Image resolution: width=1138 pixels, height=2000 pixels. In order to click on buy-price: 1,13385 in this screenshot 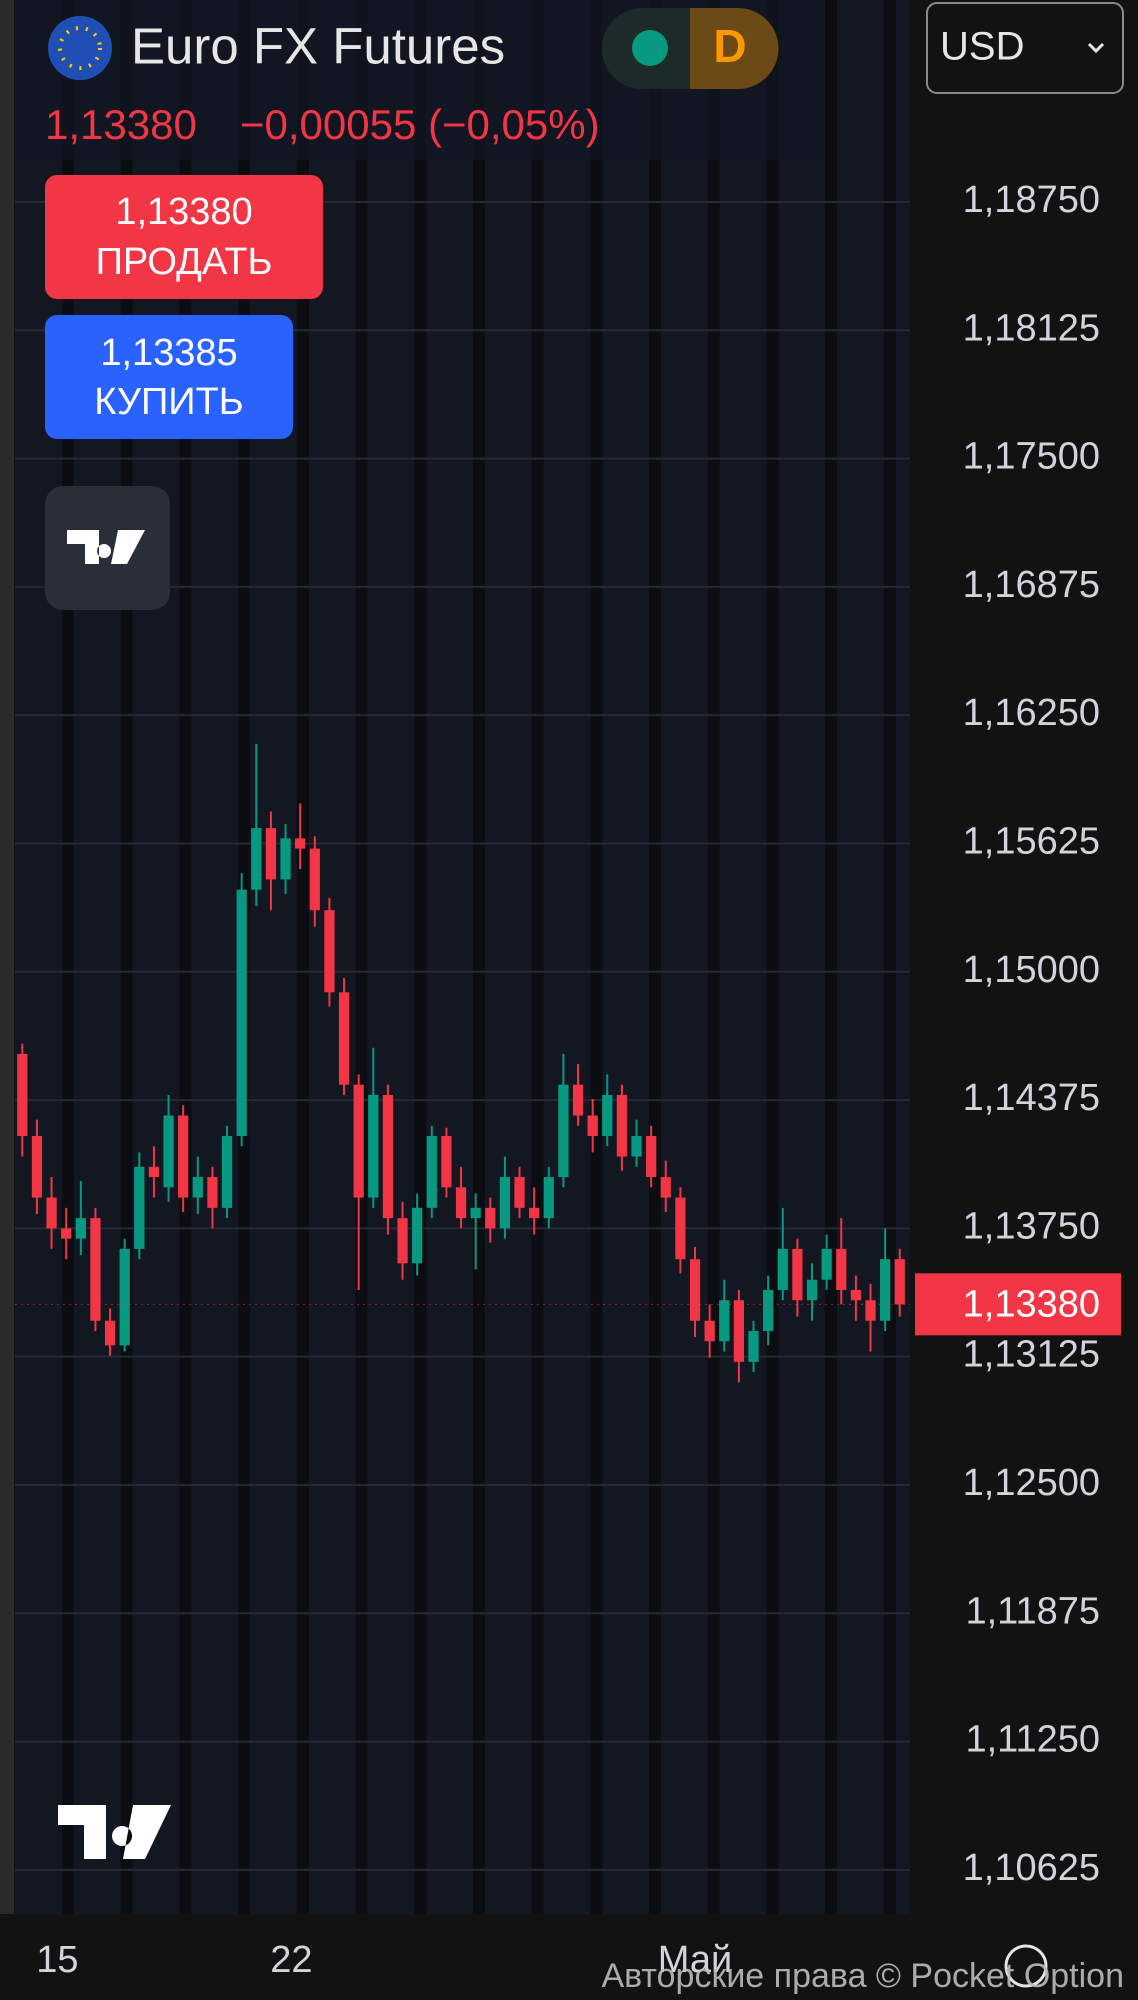, I will do `click(168, 353)`.